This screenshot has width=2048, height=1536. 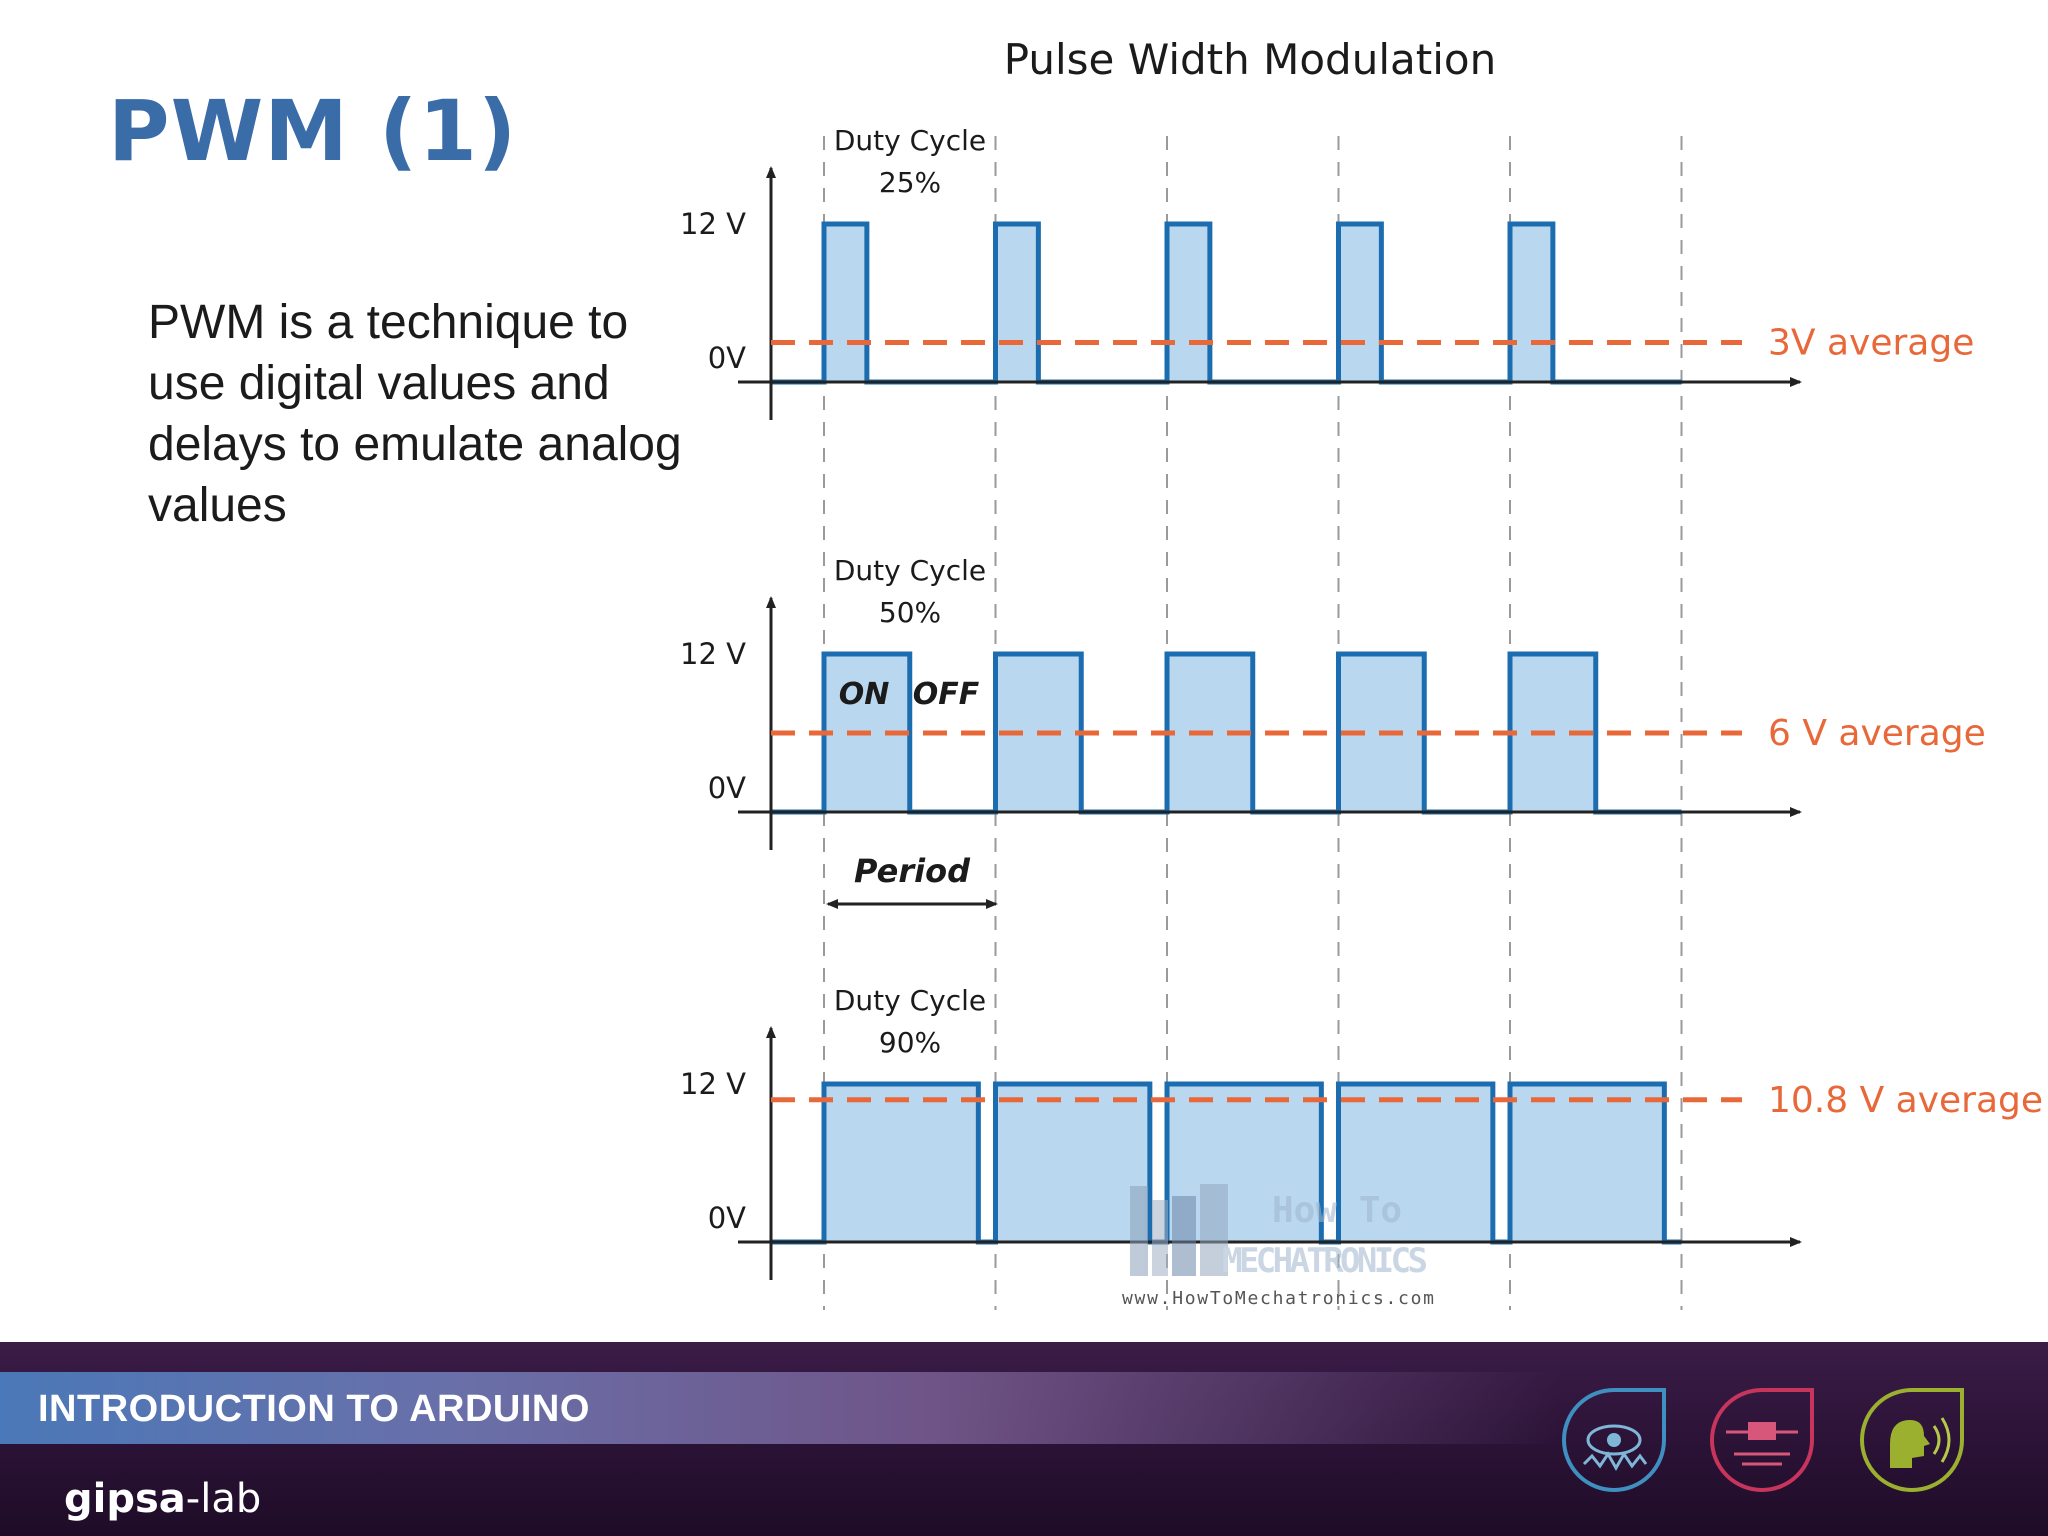 I want to click on average-label: 3V average, so click(x=1871, y=343).